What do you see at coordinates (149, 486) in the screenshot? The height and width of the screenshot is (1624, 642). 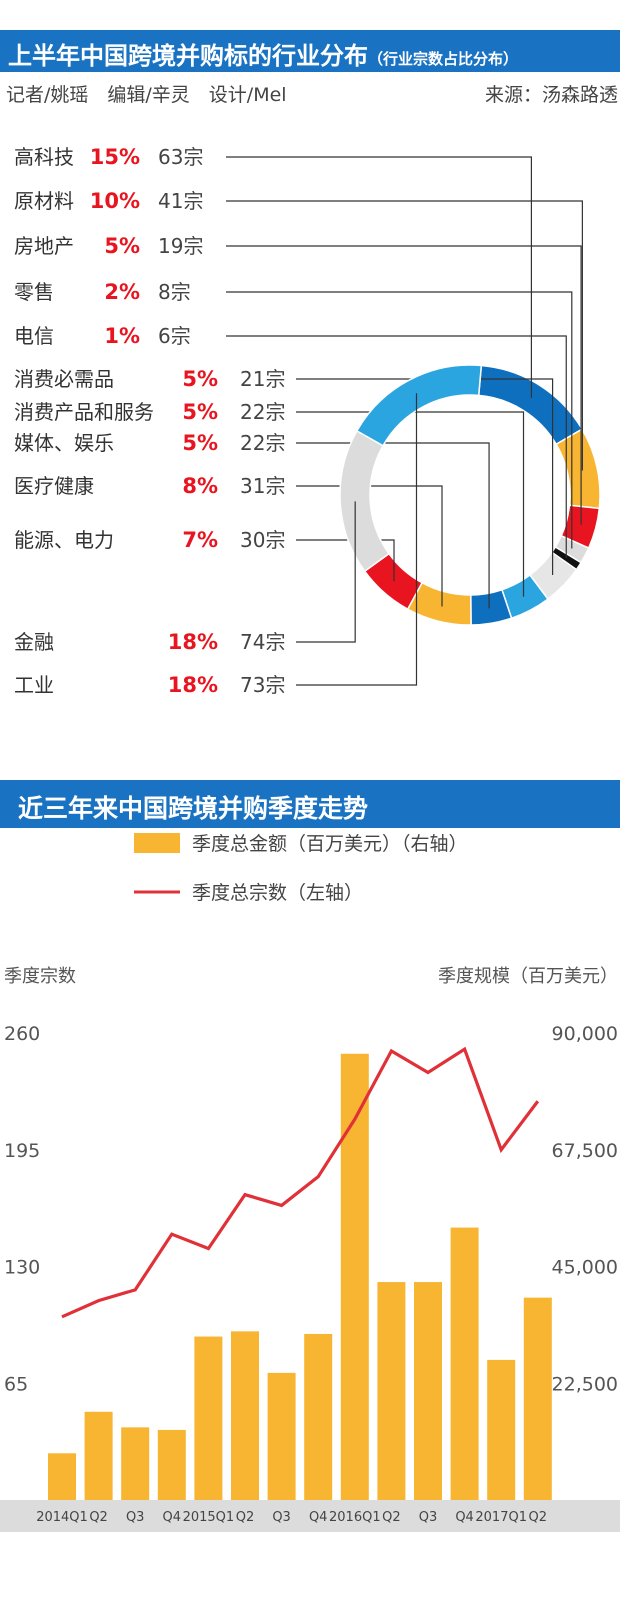 I see `slice-label-8: 医疗健康 8% 31宗` at bounding box center [149, 486].